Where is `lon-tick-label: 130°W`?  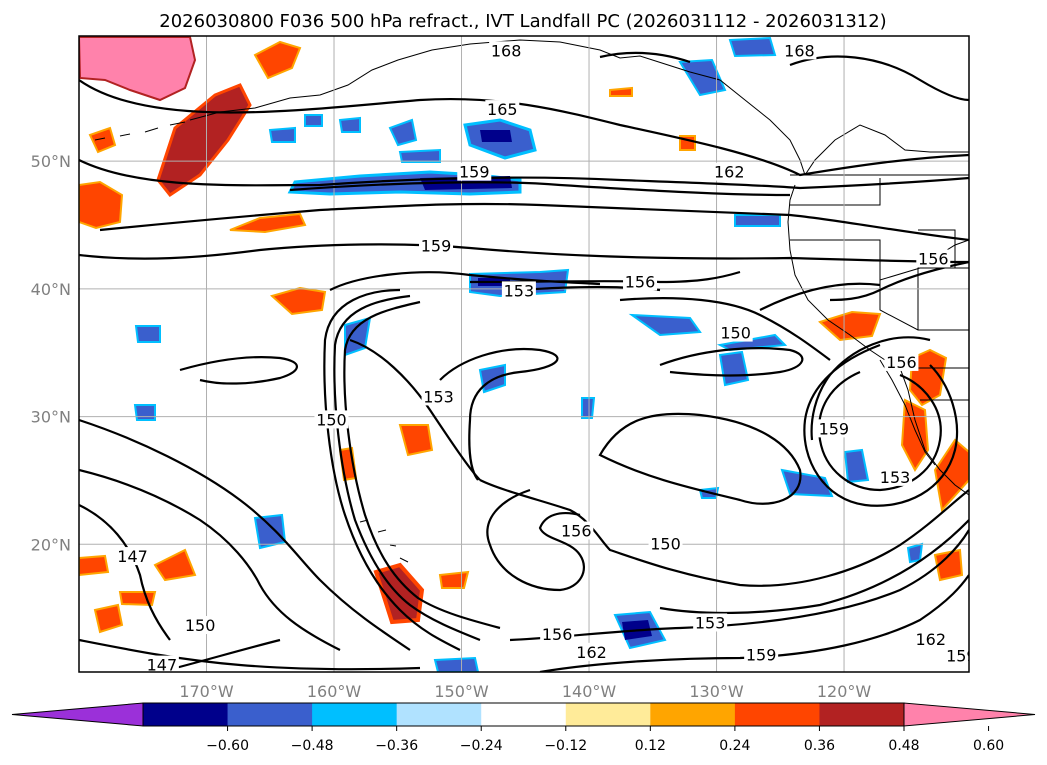 lon-tick-label: 130°W is located at coordinates (716, 691).